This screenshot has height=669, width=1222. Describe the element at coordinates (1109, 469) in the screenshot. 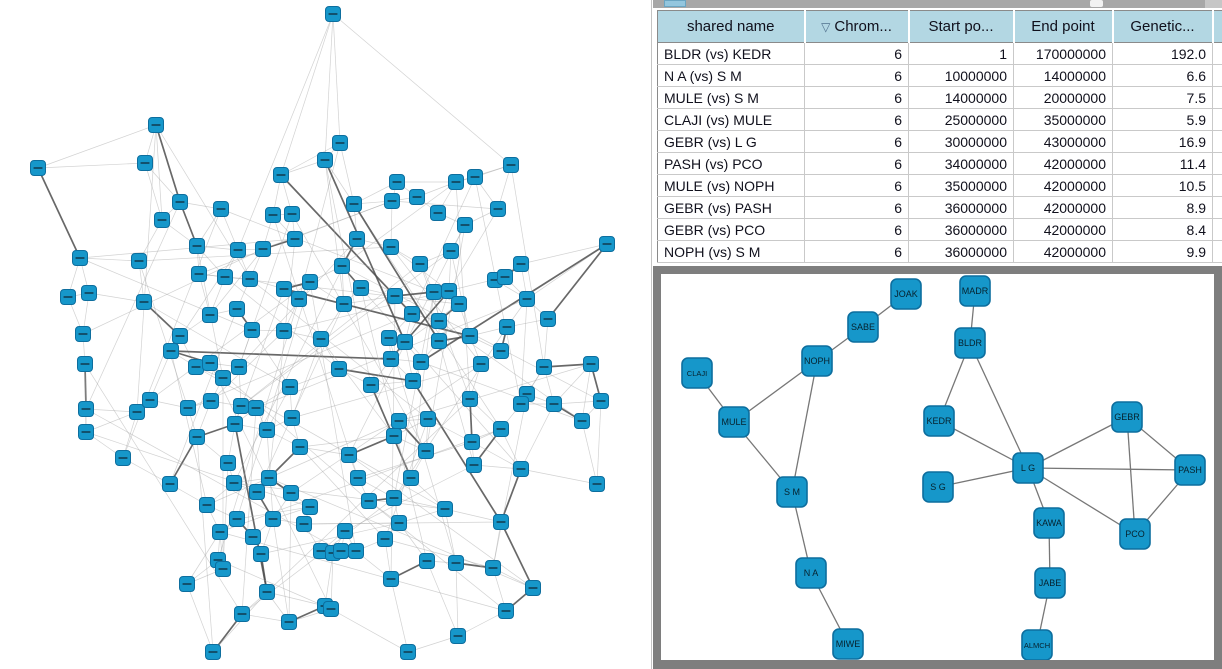

I see `network-edge-LG-PASH` at that location.